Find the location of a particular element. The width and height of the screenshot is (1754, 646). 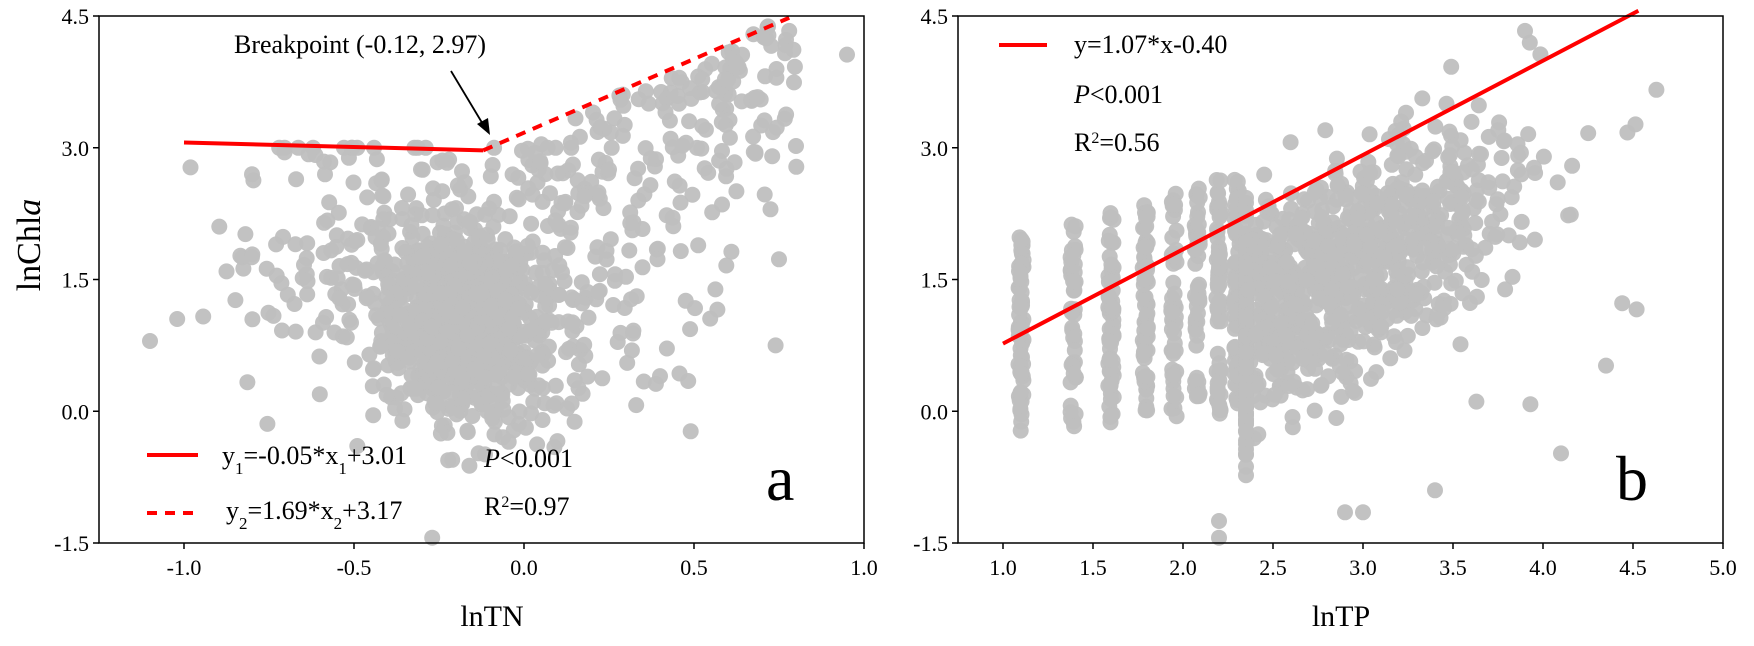

panel-b-r-squared: R2=0.56 is located at coordinates (1117, 142).